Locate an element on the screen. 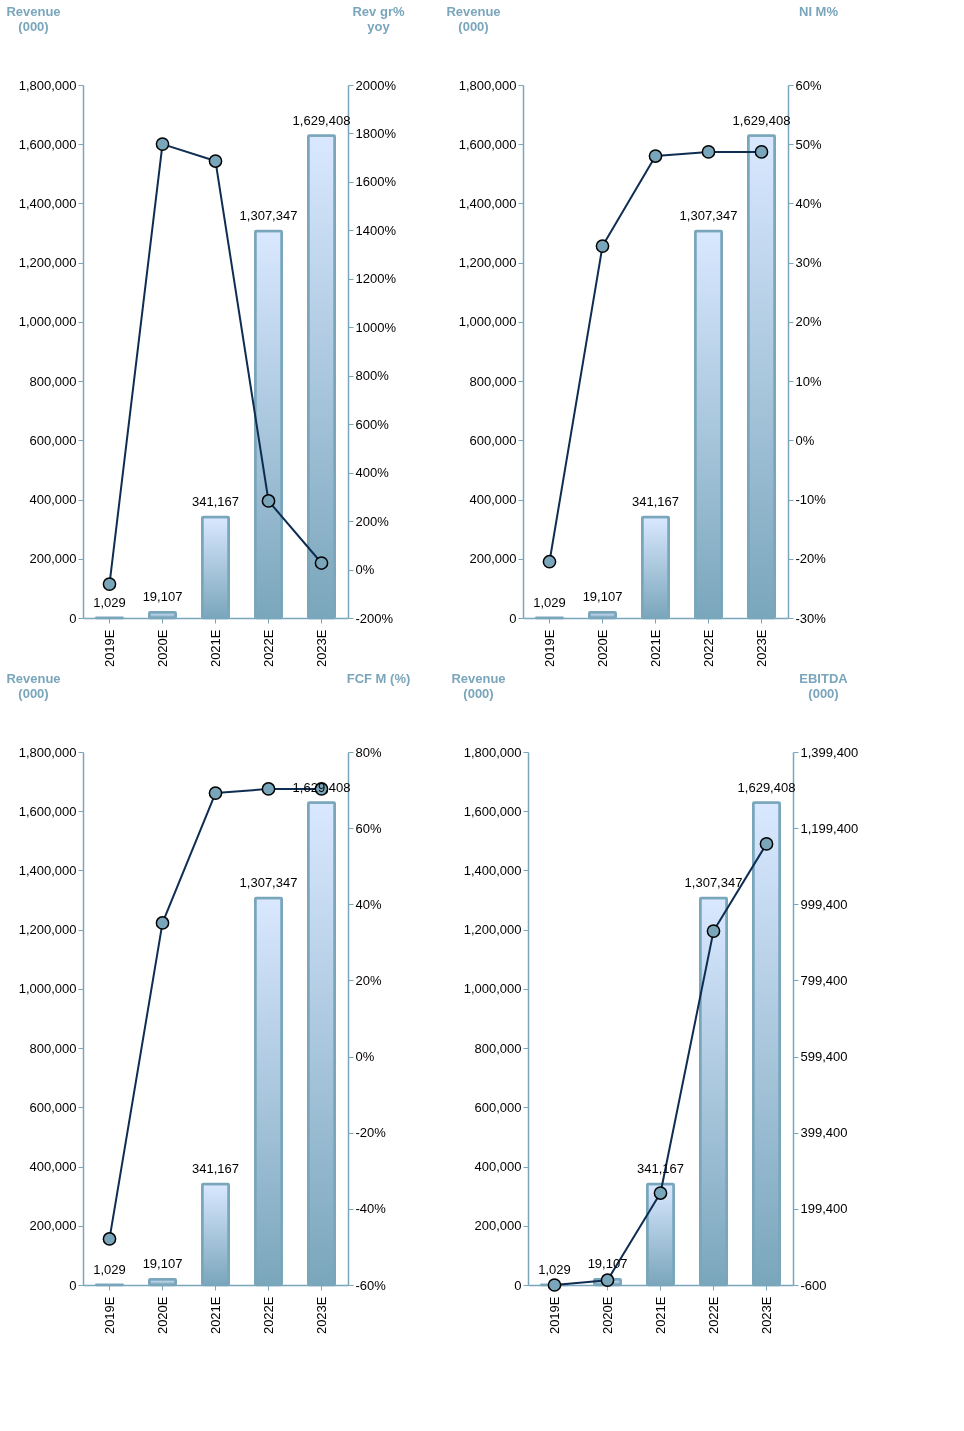 Image resolution: width=964 pixels, height=1431 pixels. y2-tick-label: 800% is located at coordinates (372, 376).